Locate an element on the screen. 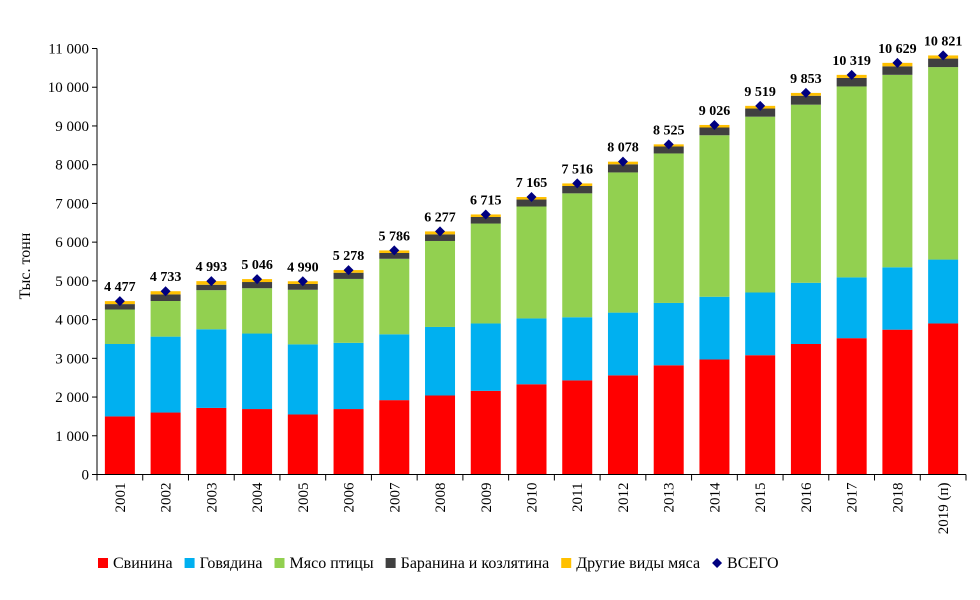 This screenshot has height=600, width=980. bar-segment-3-2008 is located at coordinates (440, 283).